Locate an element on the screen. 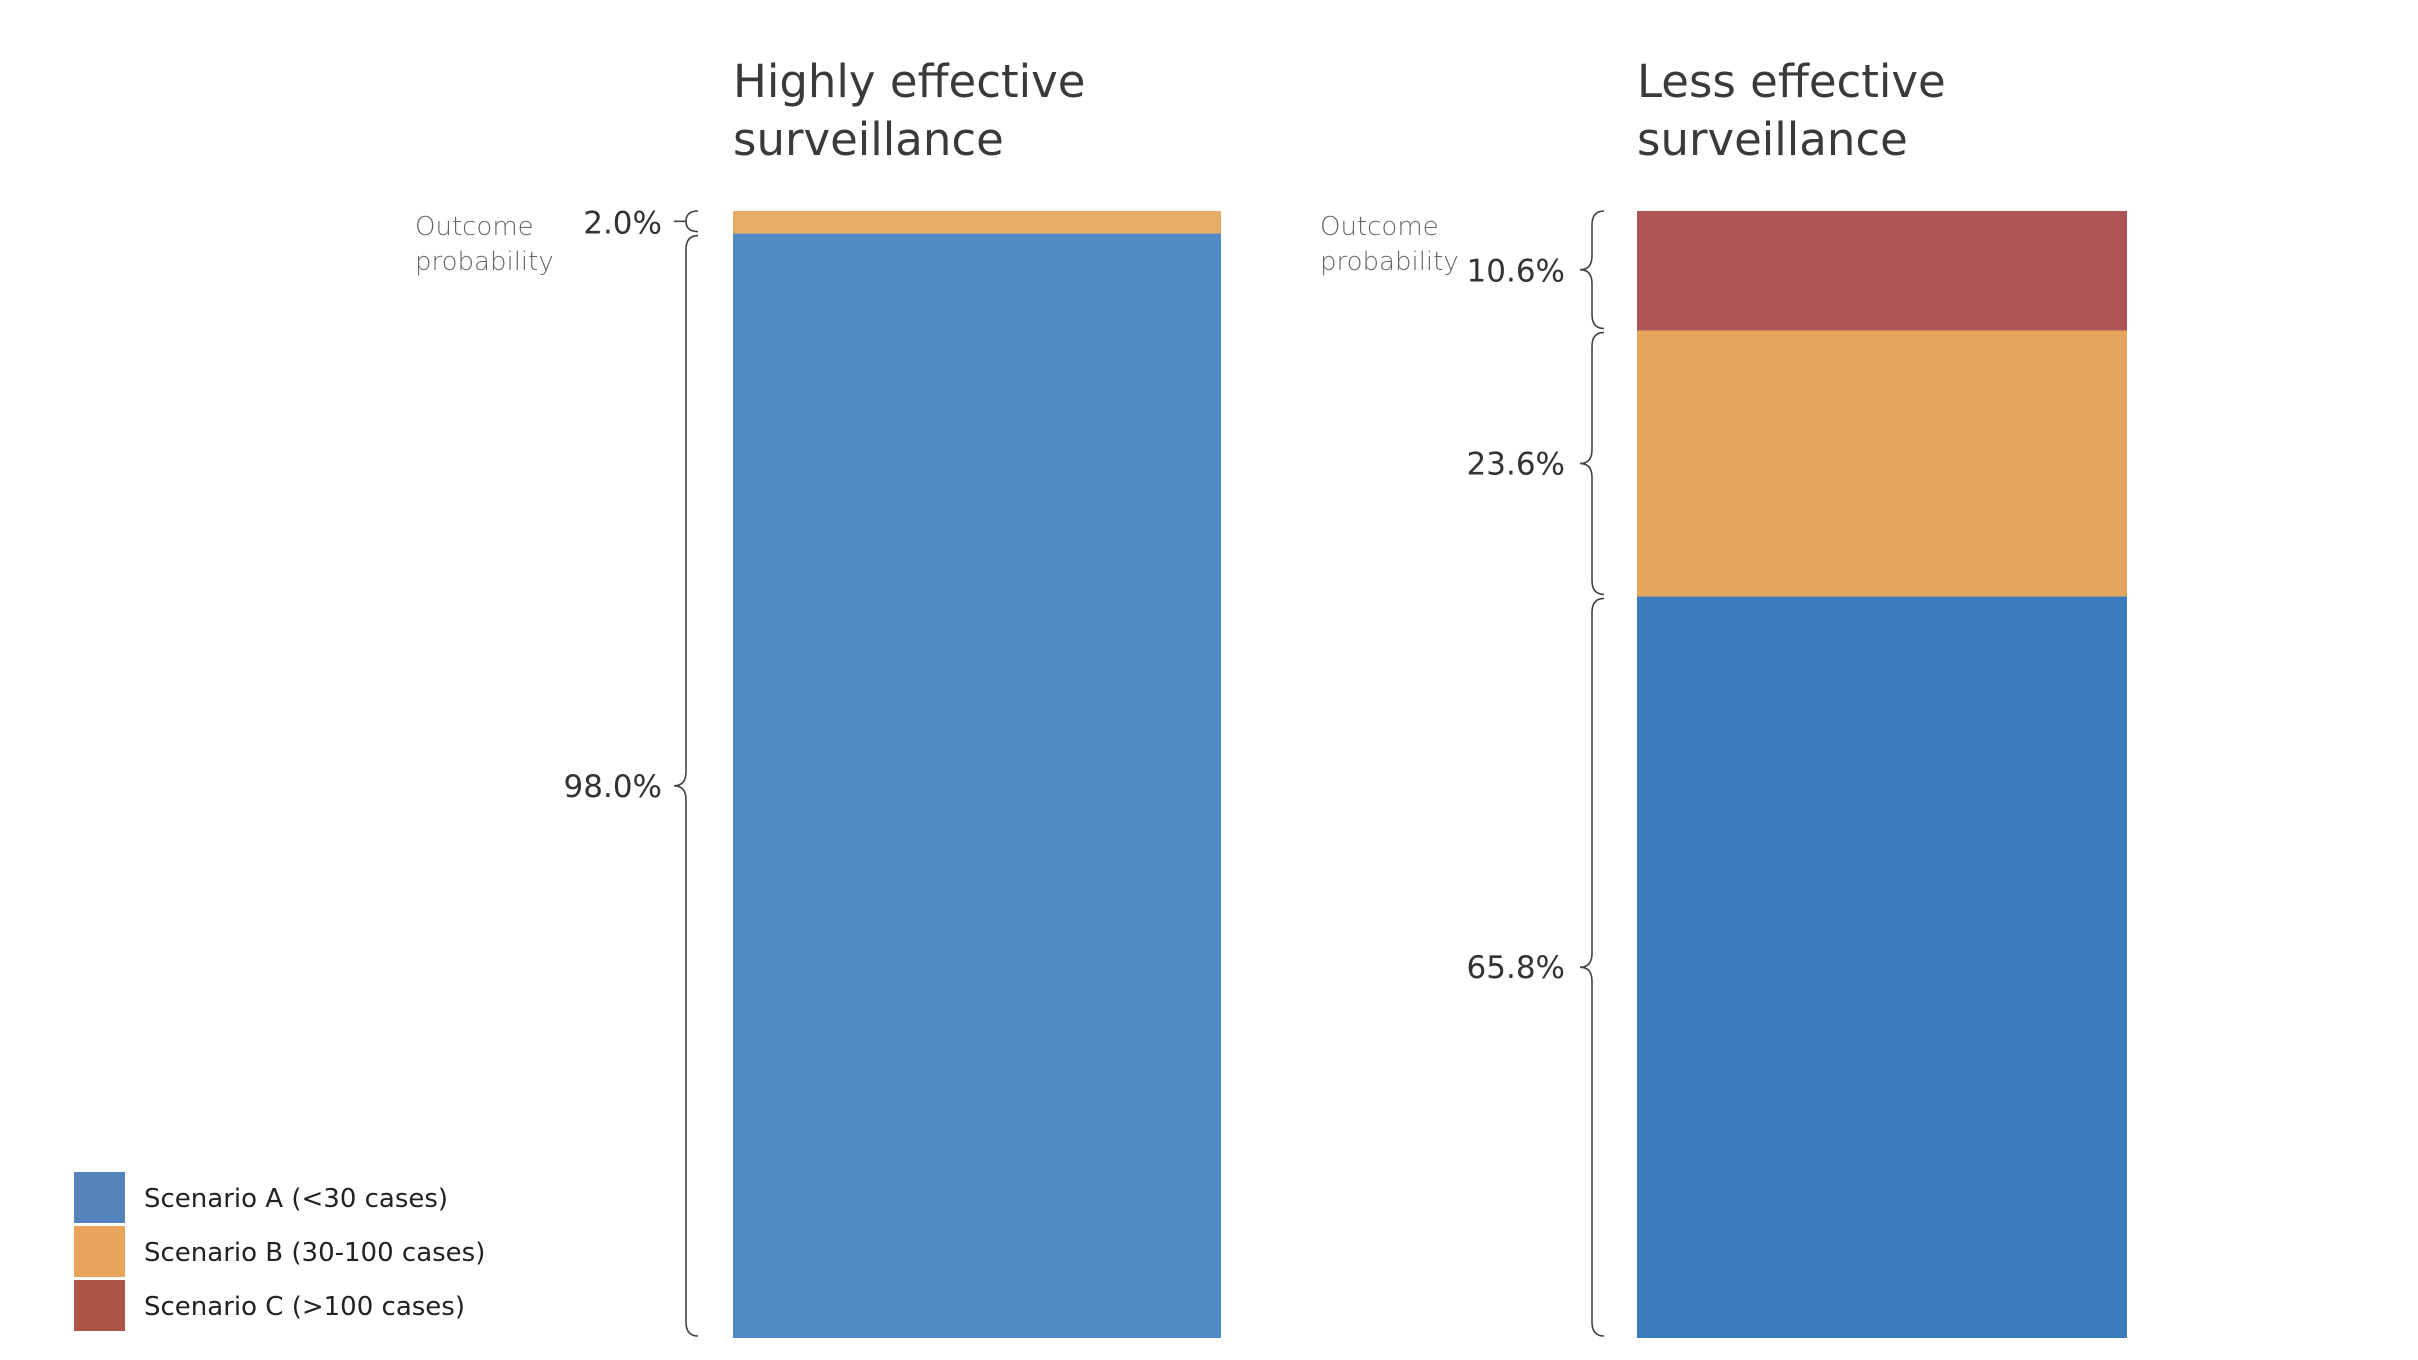 Image resolution: width=2418 pixels, height=1360 pixels. panel-1-label-scenario-b: 2.0% is located at coordinates (622, 223).